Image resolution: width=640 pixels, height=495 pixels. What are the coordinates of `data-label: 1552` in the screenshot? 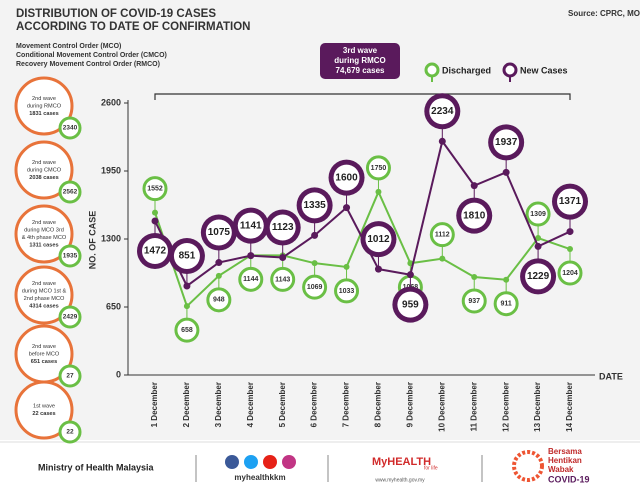 It's located at (155, 188).